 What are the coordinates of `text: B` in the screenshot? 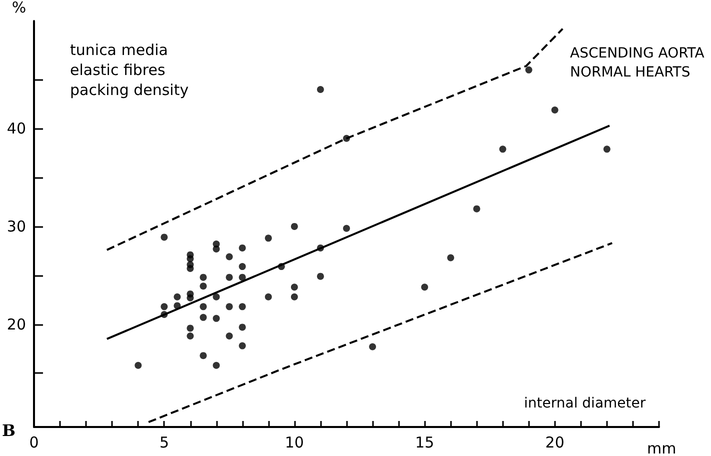 It's located at (9, 430).